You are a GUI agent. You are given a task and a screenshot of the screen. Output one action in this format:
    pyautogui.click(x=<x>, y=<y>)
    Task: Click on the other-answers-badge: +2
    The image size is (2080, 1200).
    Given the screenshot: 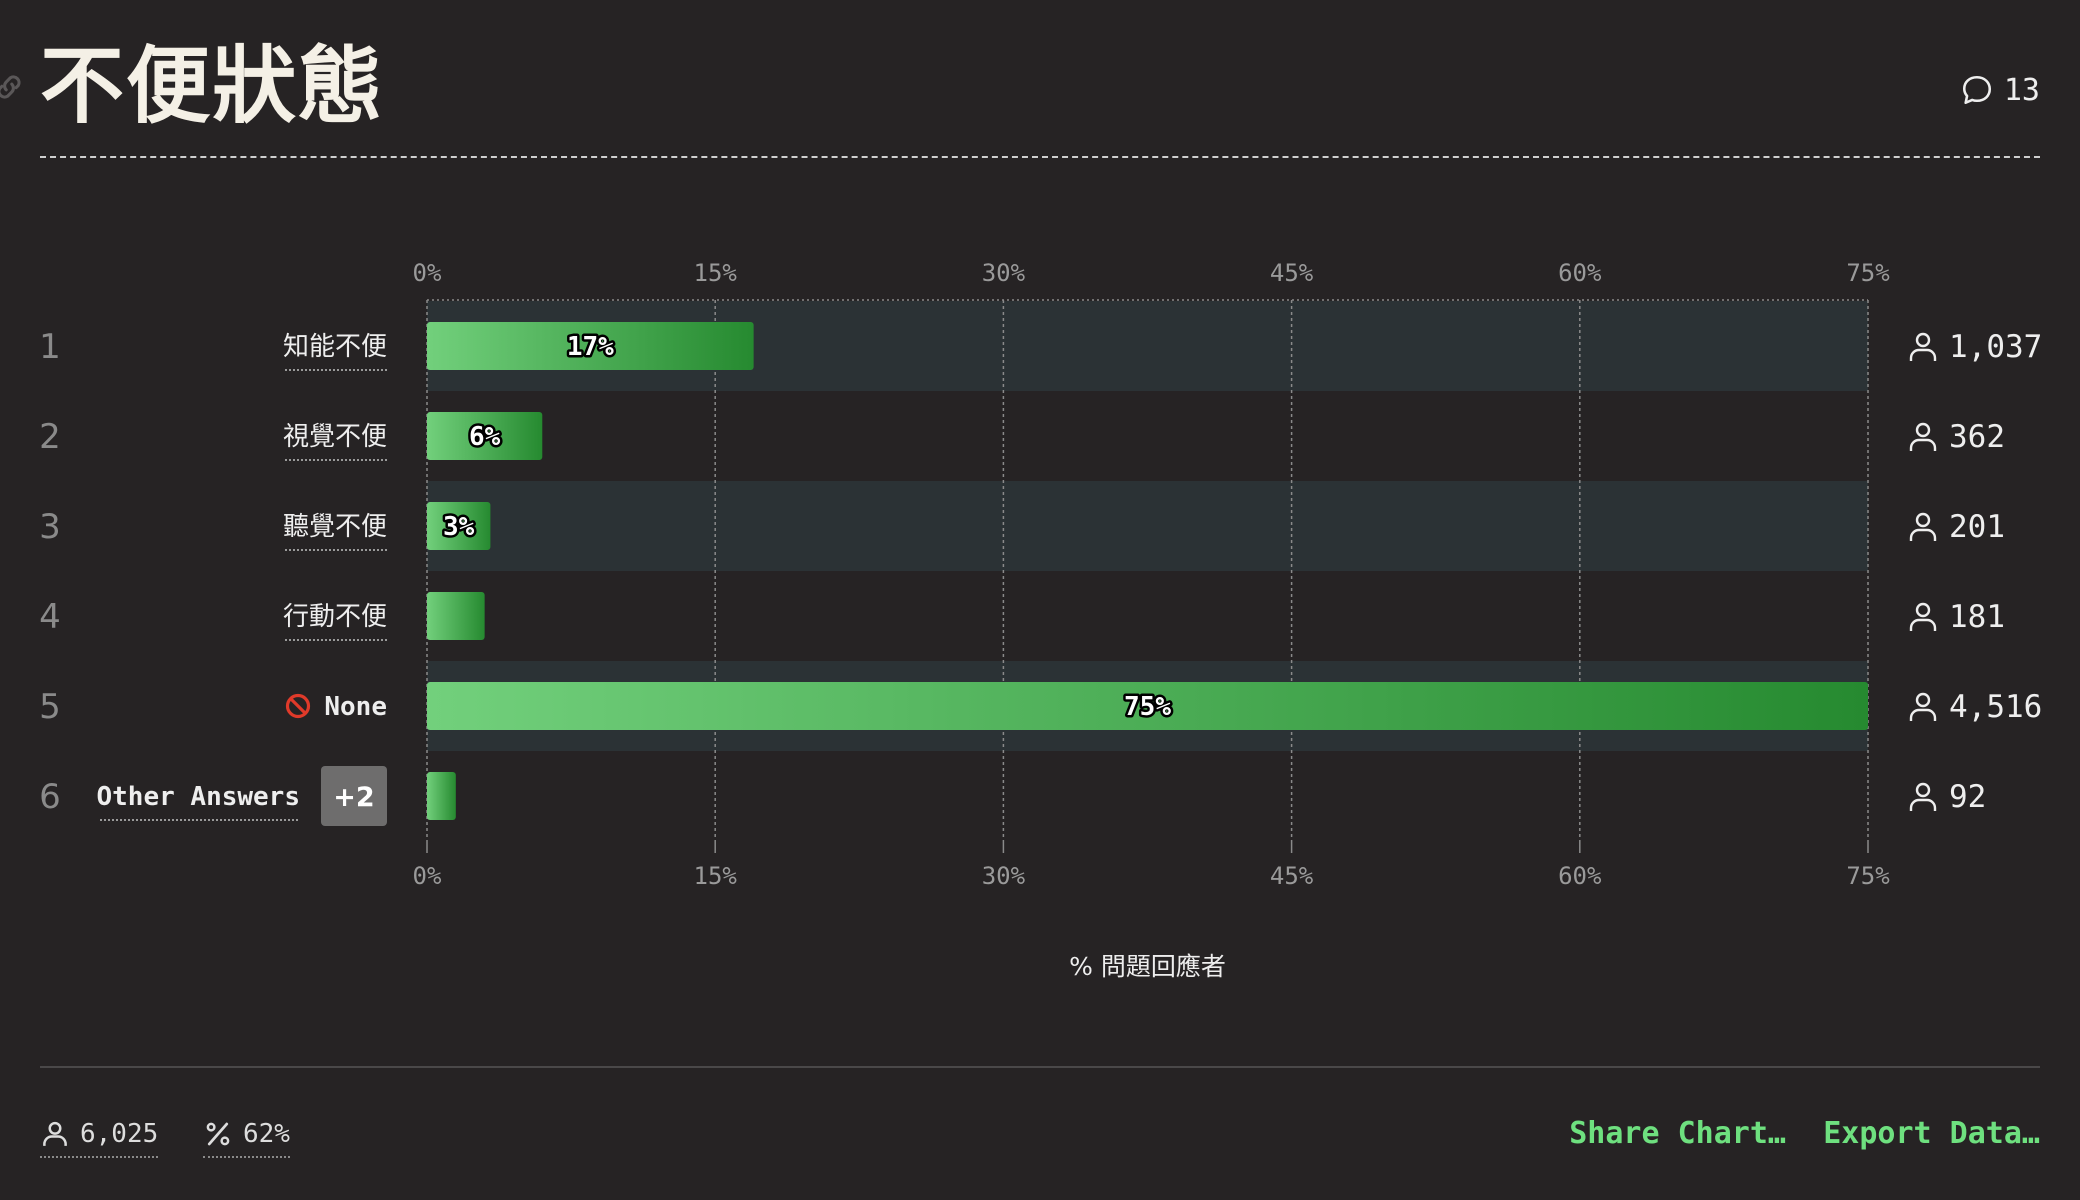 What is the action you would take?
    pyautogui.click(x=354, y=796)
    